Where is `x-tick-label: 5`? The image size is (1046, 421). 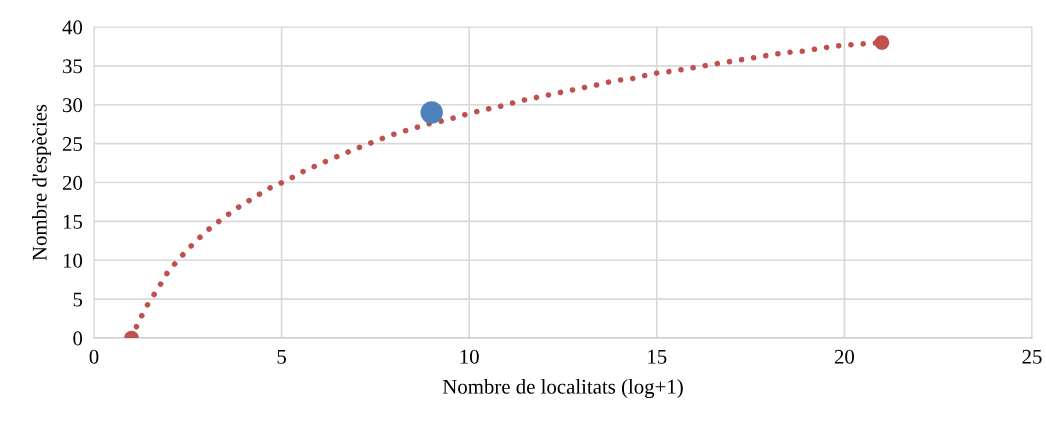
x-tick-label: 5 is located at coordinates (281, 356).